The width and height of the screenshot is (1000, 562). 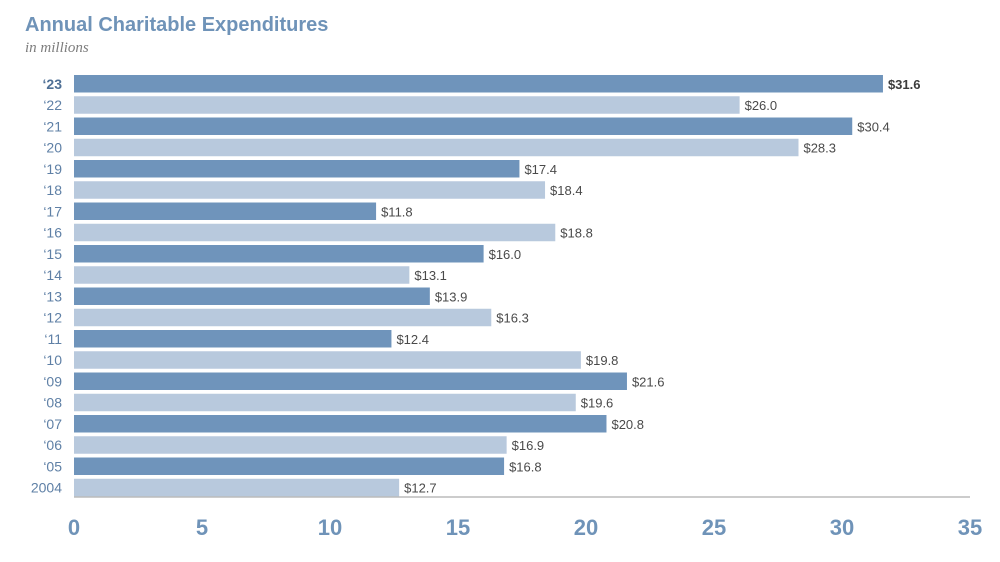 What do you see at coordinates (52, 190) in the screenshot?
I see `category-label: ‘18` at bounding box center [52, 190].